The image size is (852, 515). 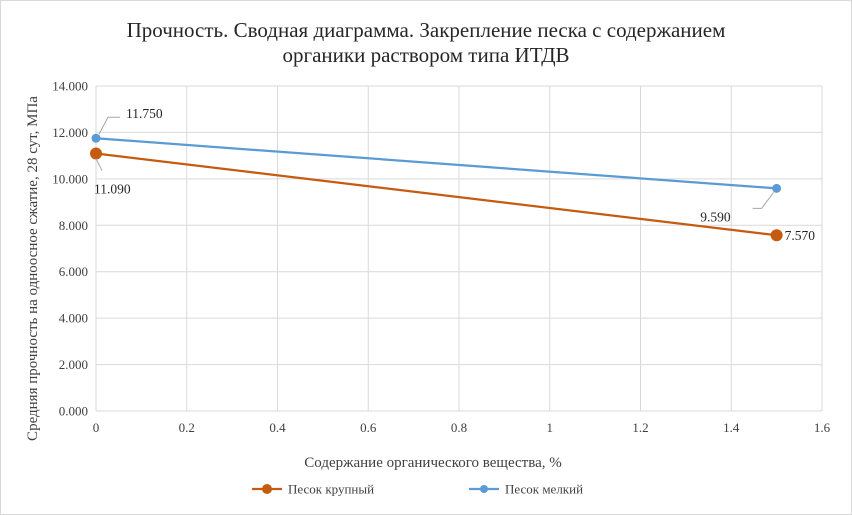 I want to click on y-tick-label: 14.000, so click(x=70, y=86).